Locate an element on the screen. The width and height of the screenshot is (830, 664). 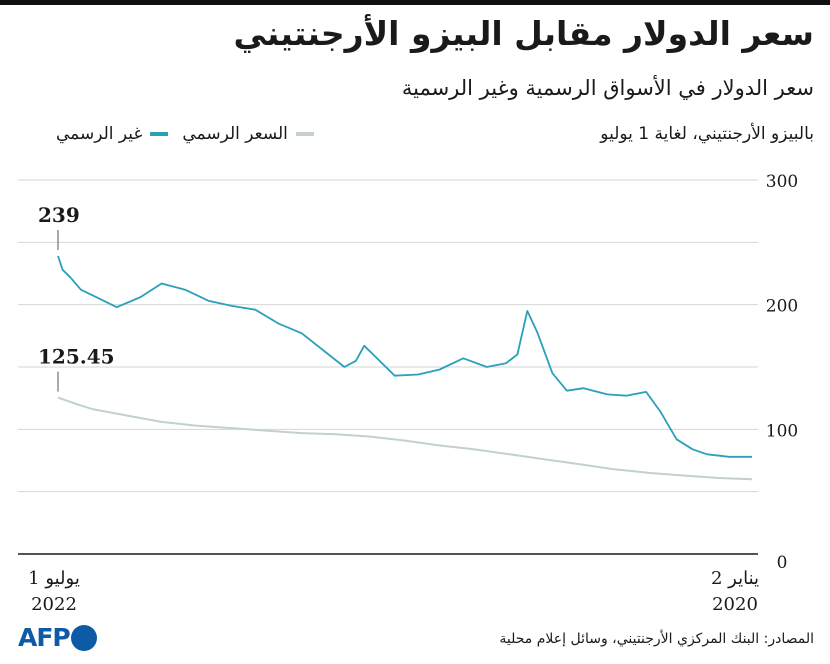
x-axis-end-day: 1 يوليو is located at coordinates (54, 578).